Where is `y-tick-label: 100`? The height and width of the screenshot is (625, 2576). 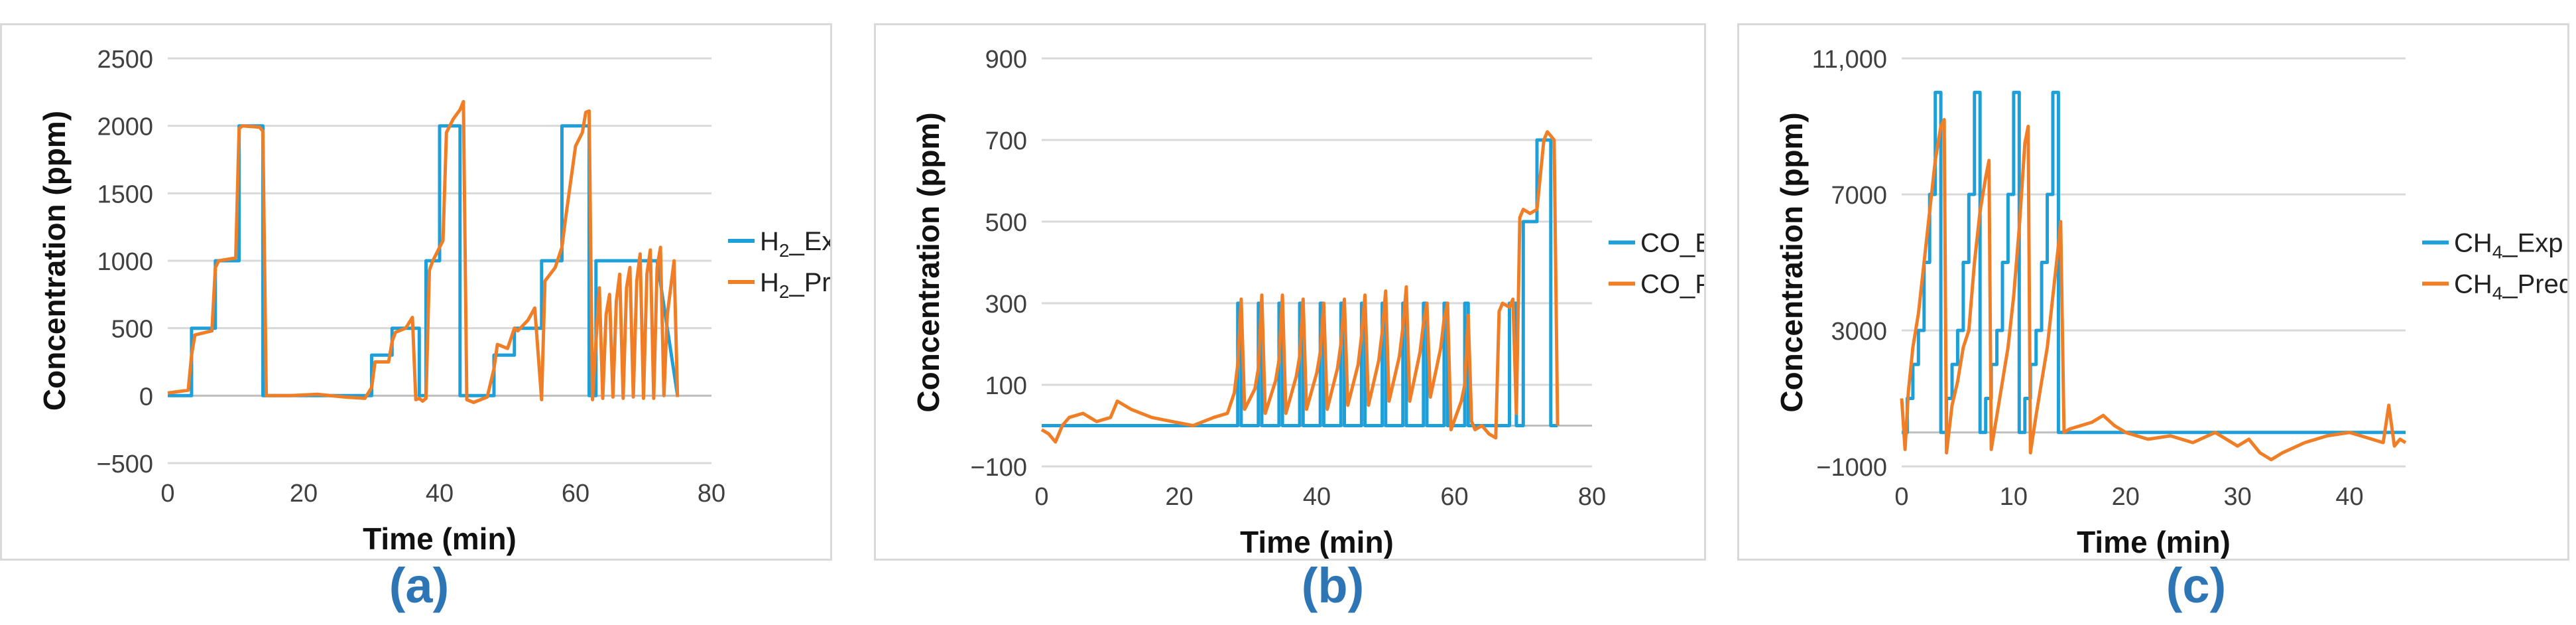
y-tick-label: 100 is located at coordinates (1006, 386).